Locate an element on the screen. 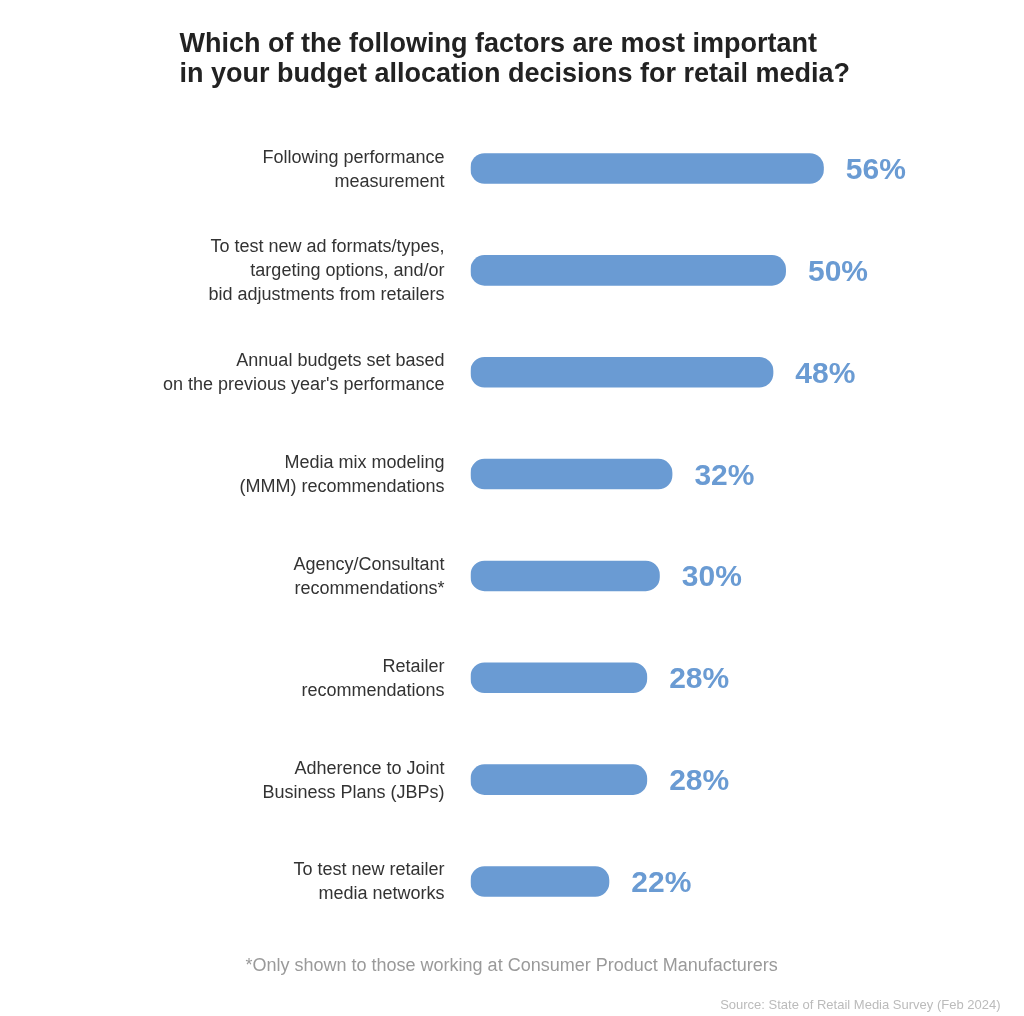 The image size is (1024, 1016). y-tick-label: Agency/Consultant recommendations* is located at coordinates (369, 575).